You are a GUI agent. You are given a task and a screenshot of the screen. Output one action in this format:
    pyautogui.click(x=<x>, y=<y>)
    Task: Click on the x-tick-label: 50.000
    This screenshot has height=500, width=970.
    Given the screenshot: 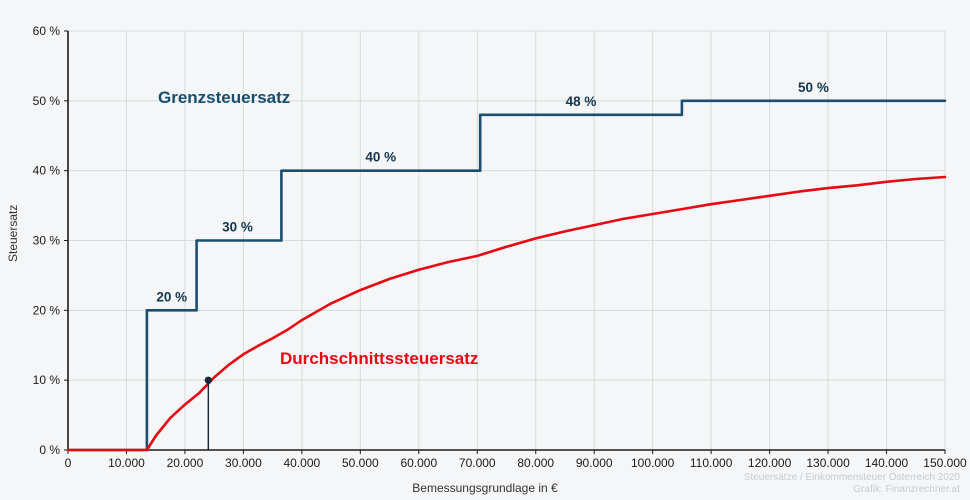 What is the action you would take?
    pyautogui.click(x=360, y=463)
    